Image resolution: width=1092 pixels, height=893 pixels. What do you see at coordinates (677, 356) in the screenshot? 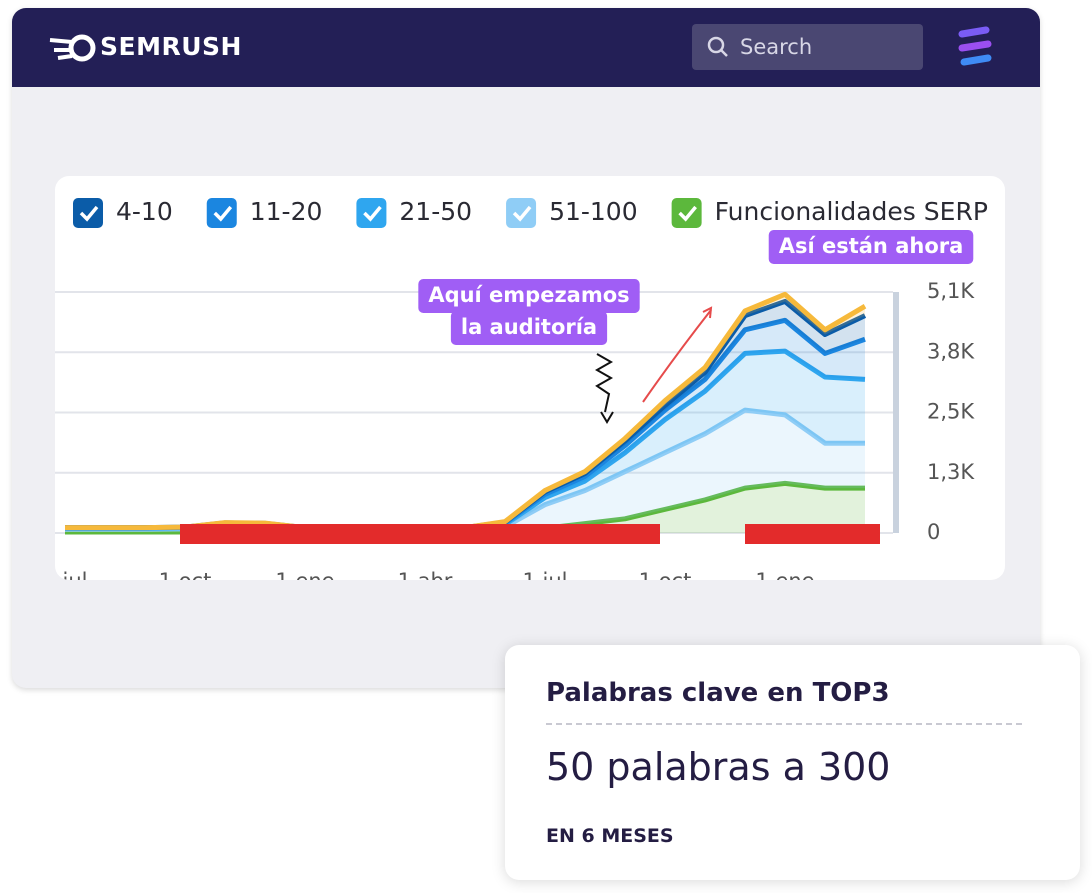
I see `trend-arrow` at bounding box center [677, 356].